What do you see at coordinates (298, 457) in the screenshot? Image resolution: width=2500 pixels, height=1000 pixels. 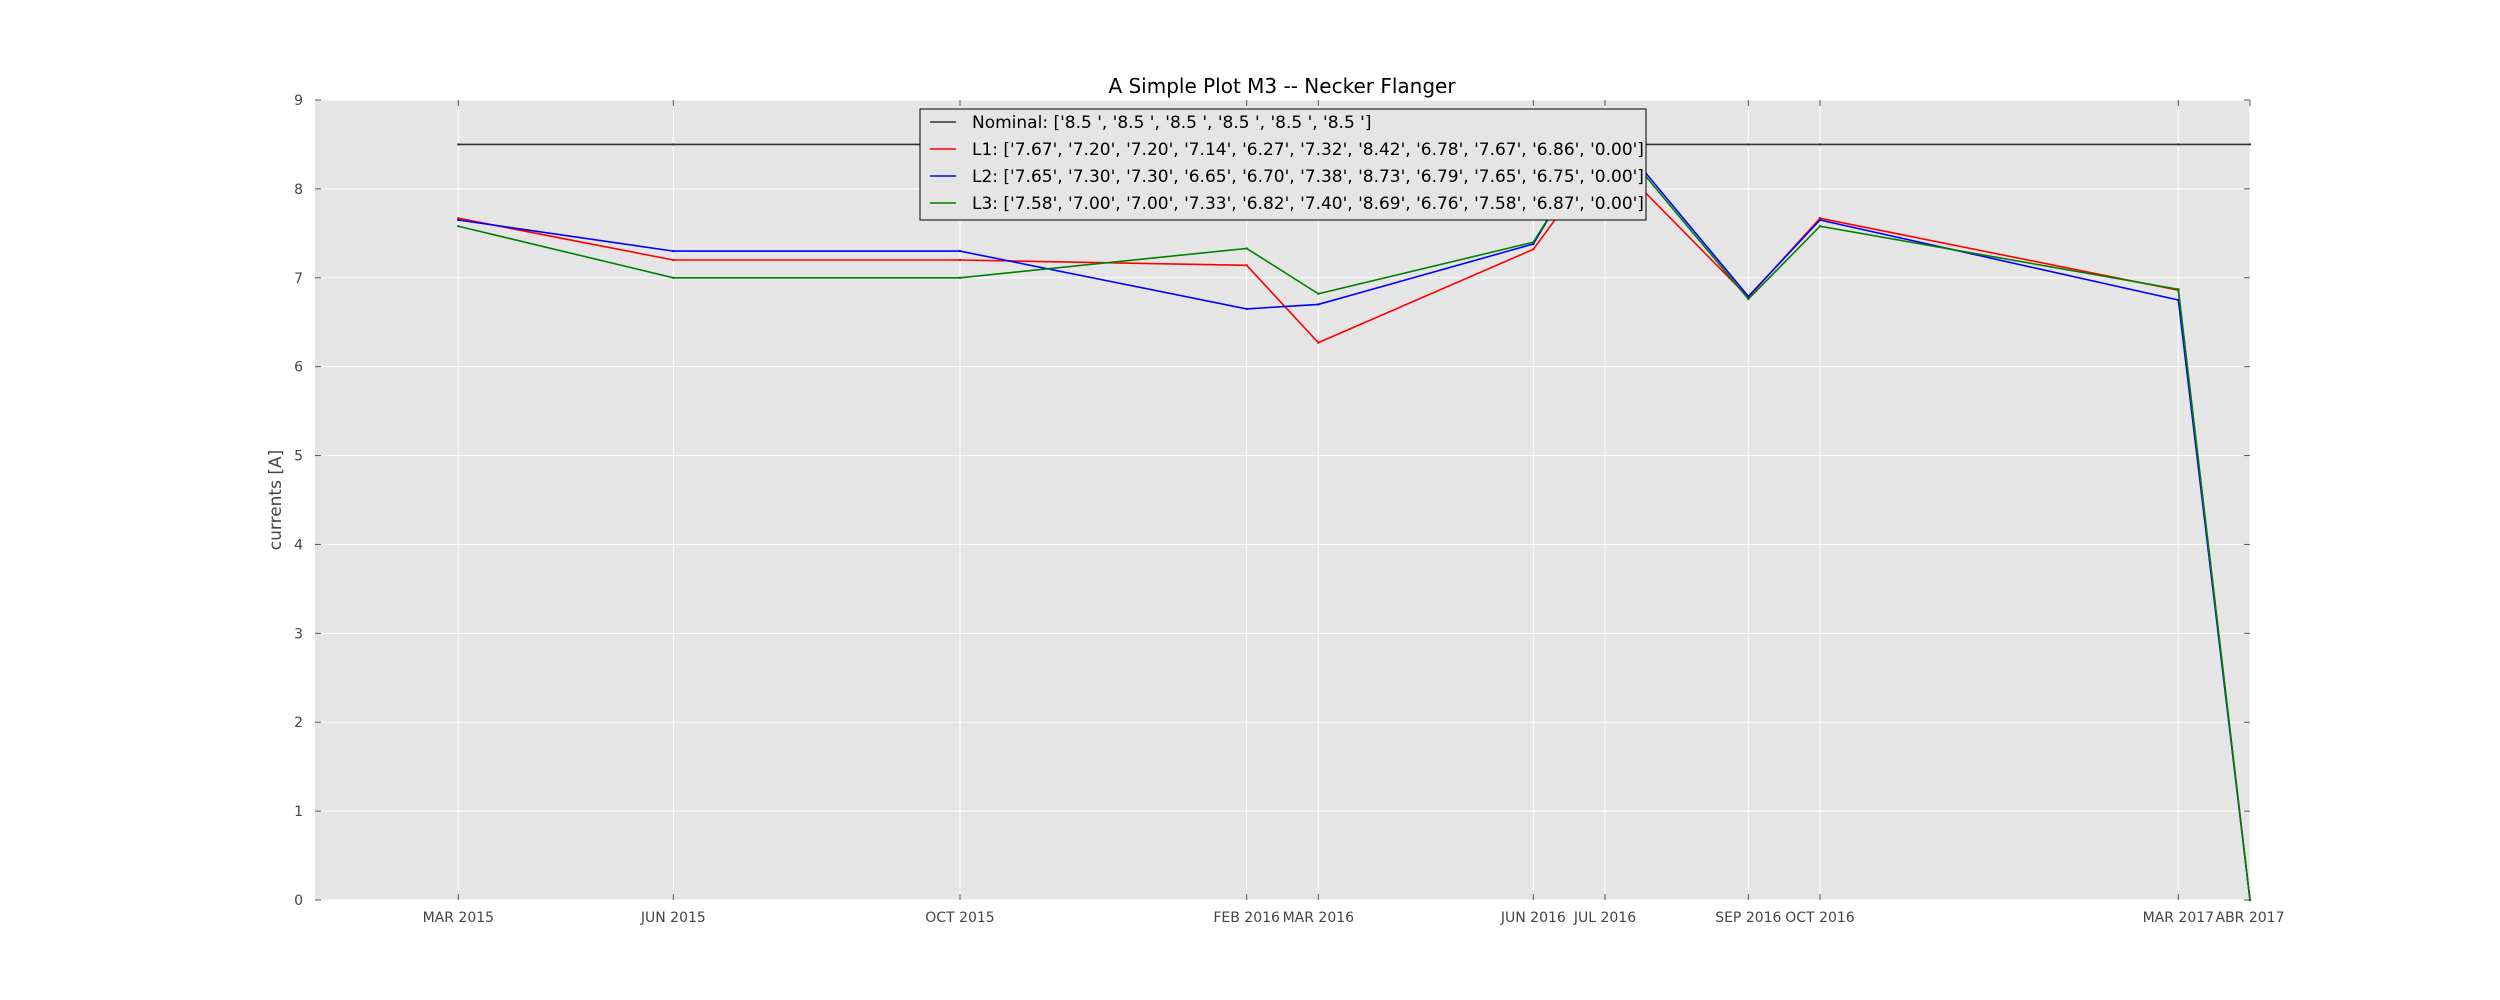 I see `y-tick-label: 5` at bounding box center [298, 457].